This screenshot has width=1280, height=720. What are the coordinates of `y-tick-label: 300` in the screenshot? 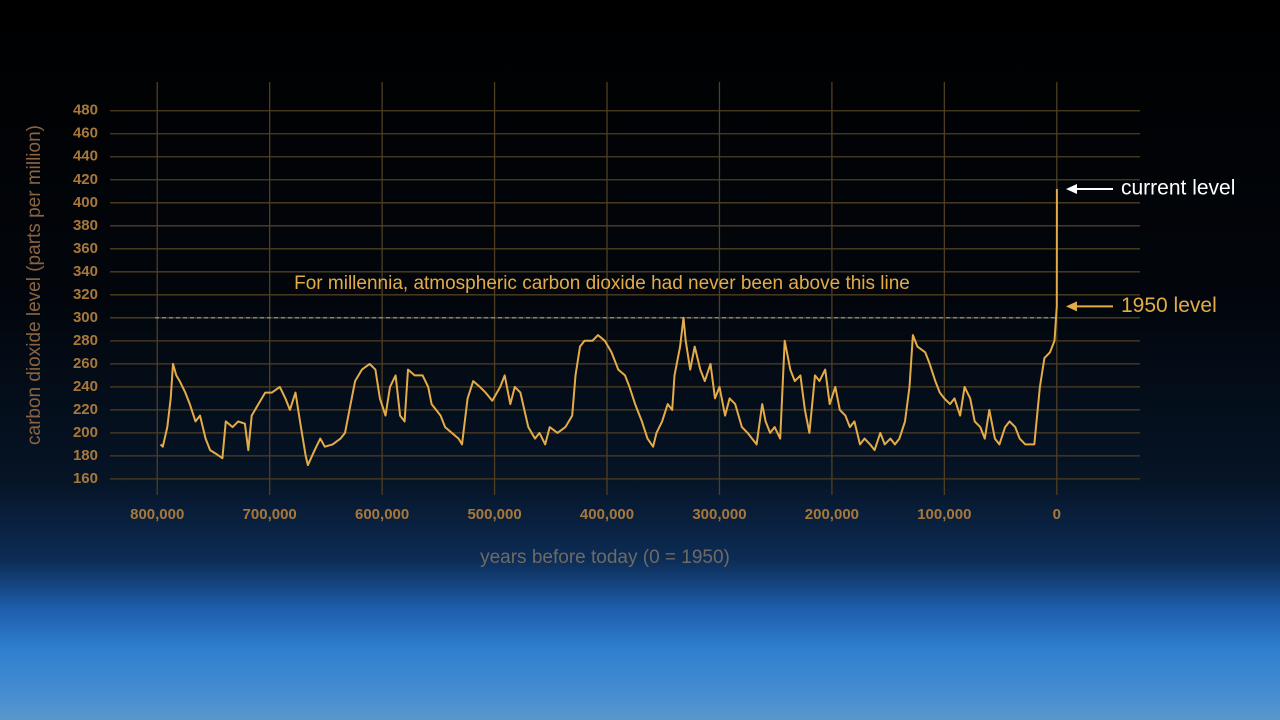 It's located at (85, 317).